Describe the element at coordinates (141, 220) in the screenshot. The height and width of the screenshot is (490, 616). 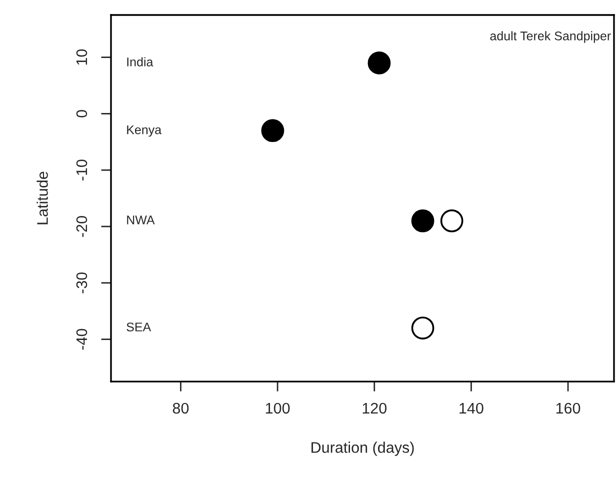
I see `annotation: NWA` at that location.